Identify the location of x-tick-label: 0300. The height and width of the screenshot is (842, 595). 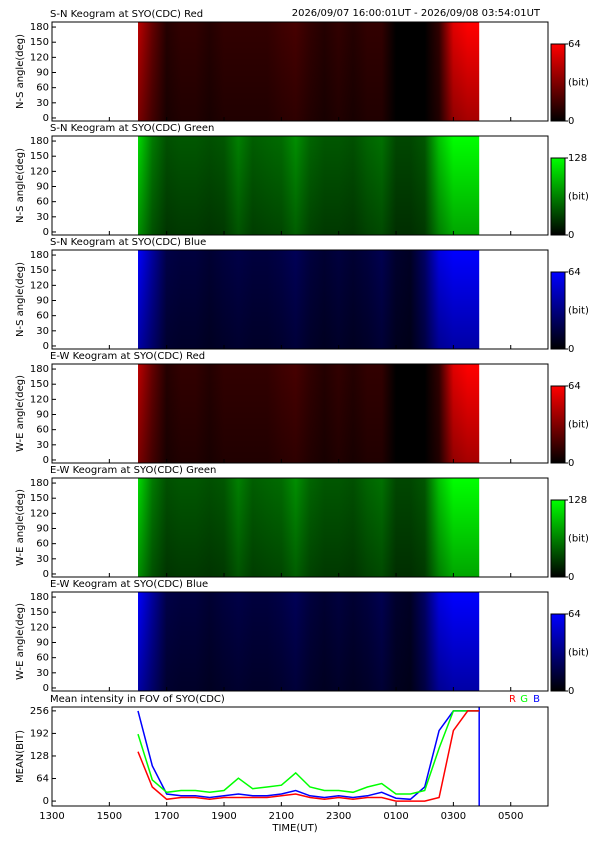
(453, 816).